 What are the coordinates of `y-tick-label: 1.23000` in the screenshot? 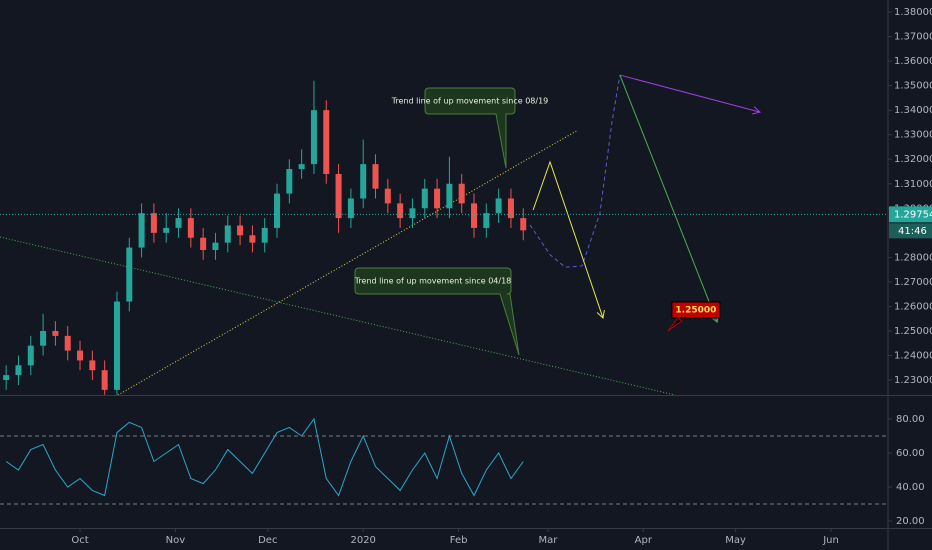 It's located at (913, 380).